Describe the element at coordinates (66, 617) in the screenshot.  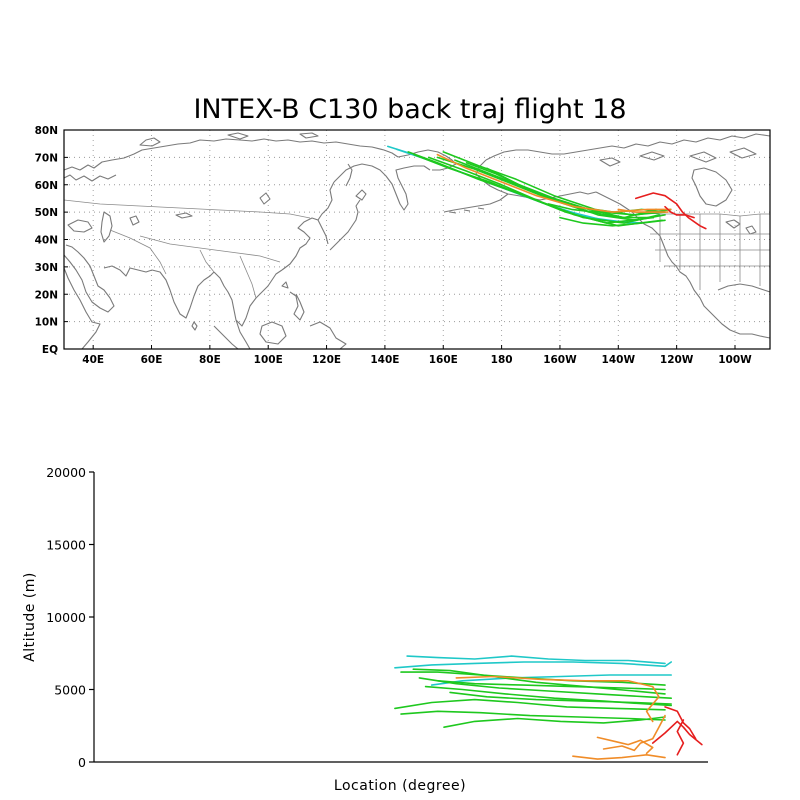
I see `alt-y-tick-label: 10000` at that location.